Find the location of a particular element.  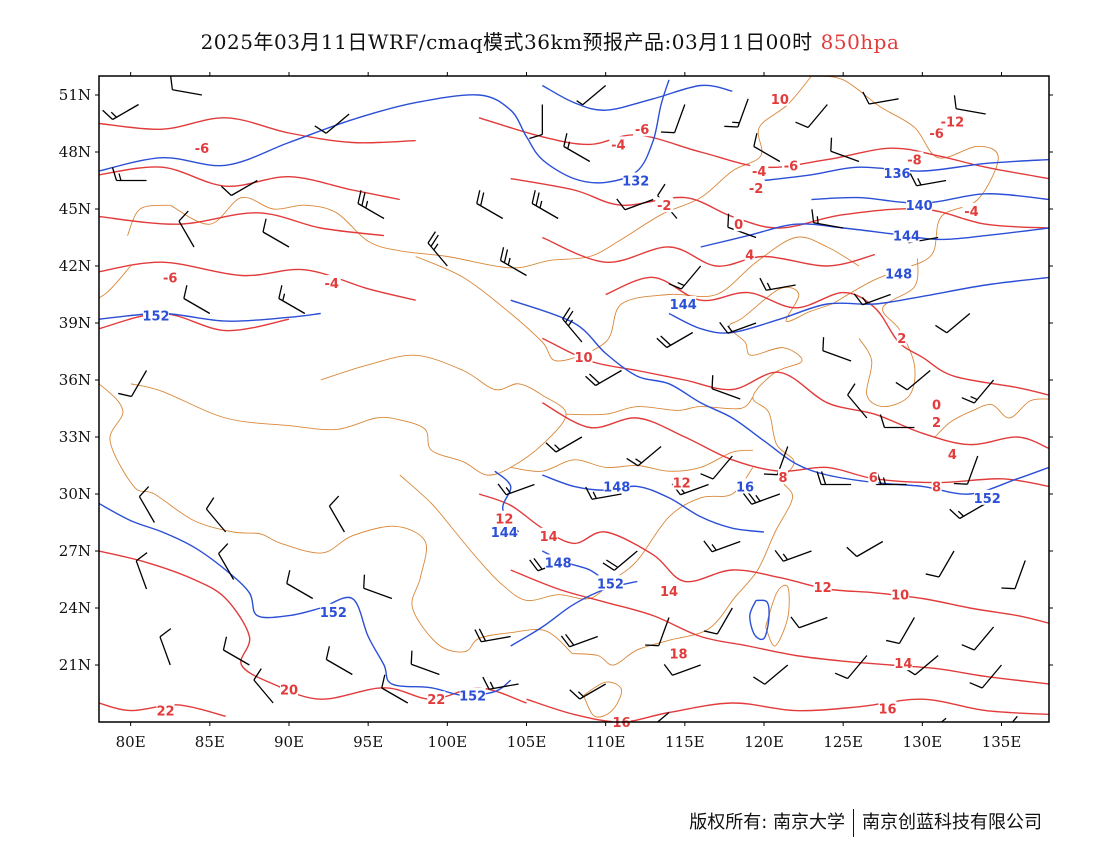

height-label: 132 is located at coordinates (635, 182).